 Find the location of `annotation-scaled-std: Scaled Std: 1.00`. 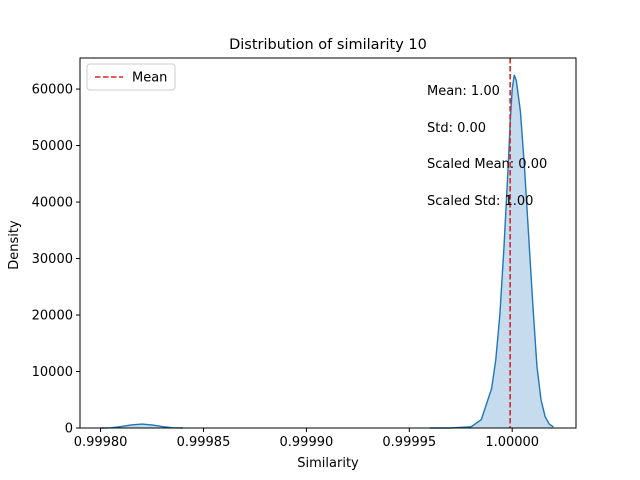

annotation-scaled-std: Scaled Std: 1.00 is located at coordinates (480, 201).